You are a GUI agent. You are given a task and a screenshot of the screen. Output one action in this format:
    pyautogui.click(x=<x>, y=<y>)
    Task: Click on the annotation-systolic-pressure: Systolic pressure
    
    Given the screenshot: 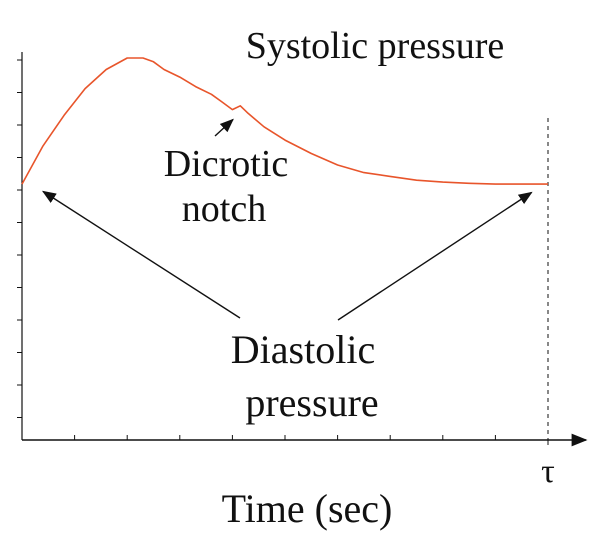 What is the action you would take?
    pyautogui.click(x=375, y=46)
    